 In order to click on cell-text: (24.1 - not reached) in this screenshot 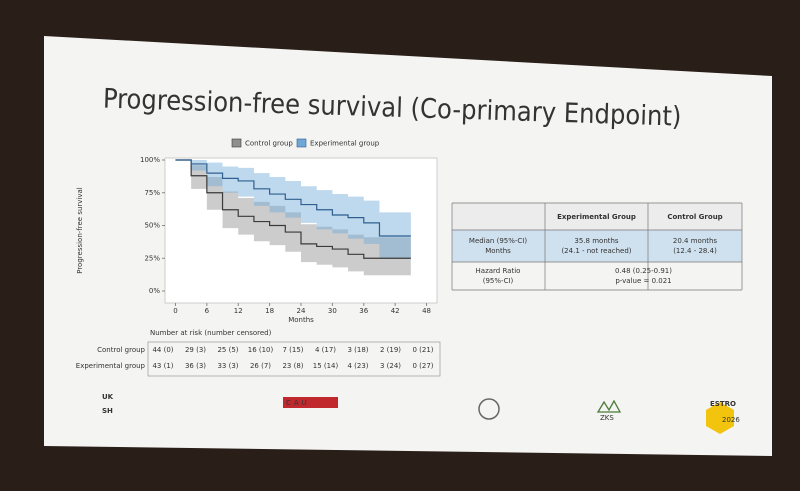, I will do `click(596, 251)`.